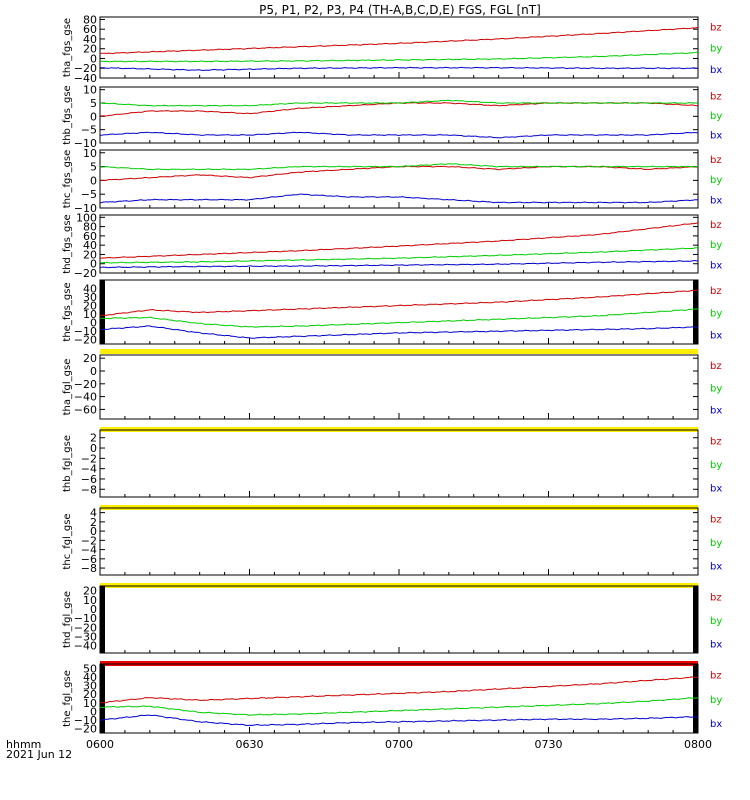  I want to click on y-tick-label-thb_fgs_gse-3: 5, so click(93, 103).